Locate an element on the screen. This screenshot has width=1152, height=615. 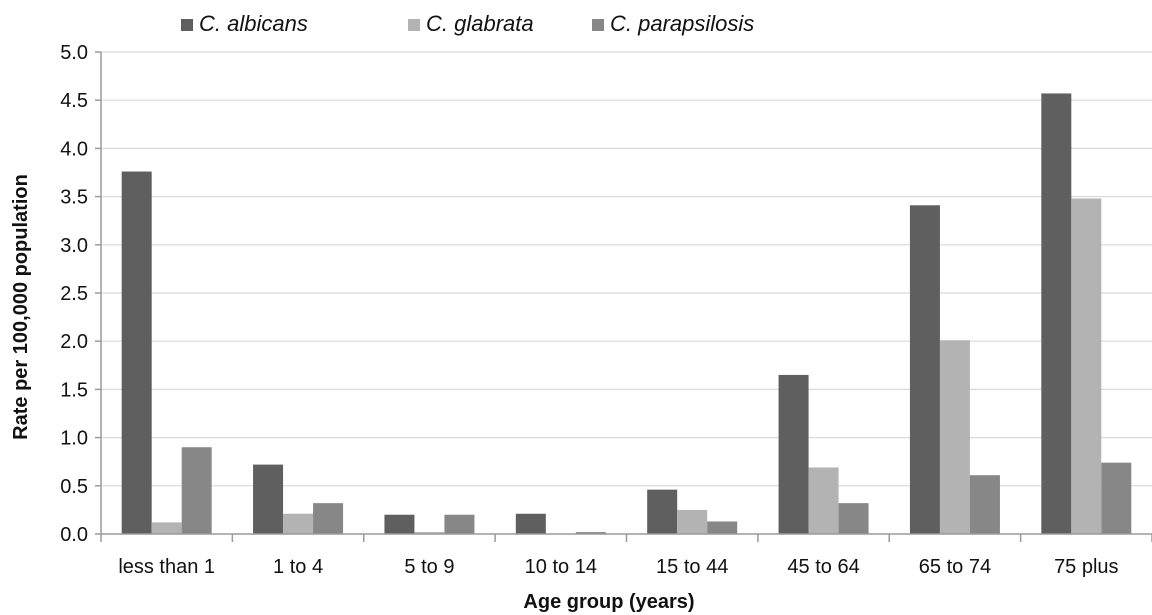
y-tick-label: 2.0 is located at coordinates (74, 342).